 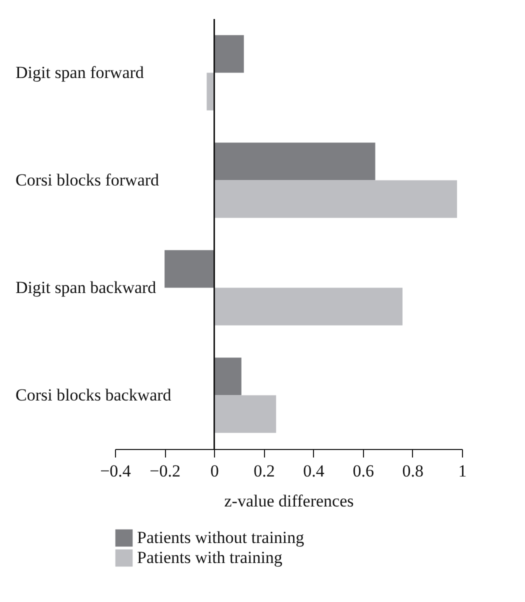 What do you see at coordinates (221, 537) in the screenshot?
I see `legend-label: Patients without training` at bounding box center [221, 537].